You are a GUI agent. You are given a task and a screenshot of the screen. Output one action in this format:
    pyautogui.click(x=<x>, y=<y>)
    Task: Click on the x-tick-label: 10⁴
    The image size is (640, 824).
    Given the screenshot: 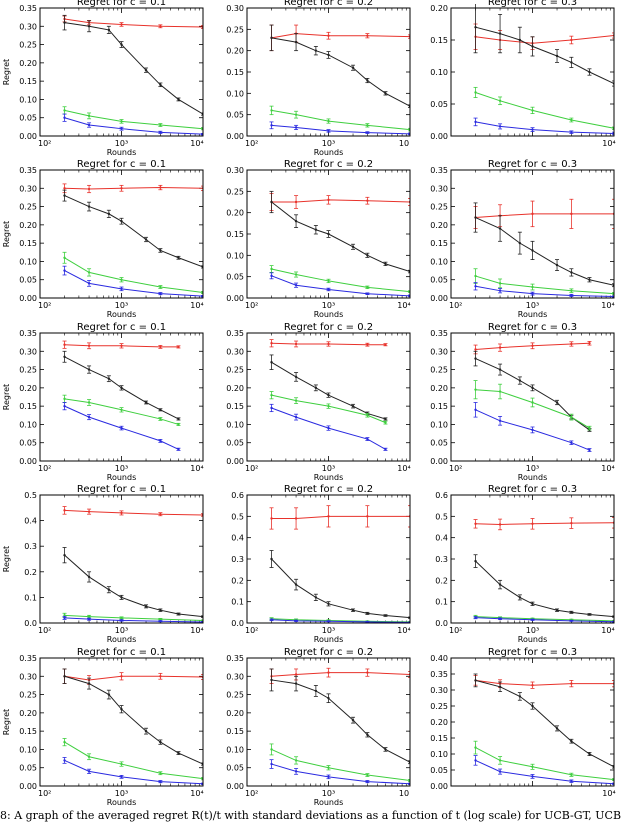 What is the action you would take?
    pyautogui.click(x=607, y=468)
    